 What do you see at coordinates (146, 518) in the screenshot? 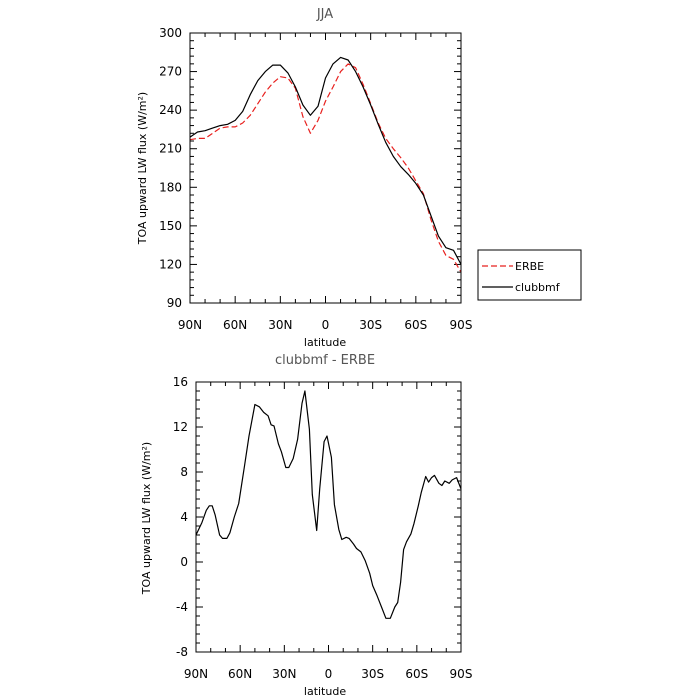
I see `bottom-chart-ylabel: TOA upward LW flux (W/m²)` at bounding box center [146, 518].